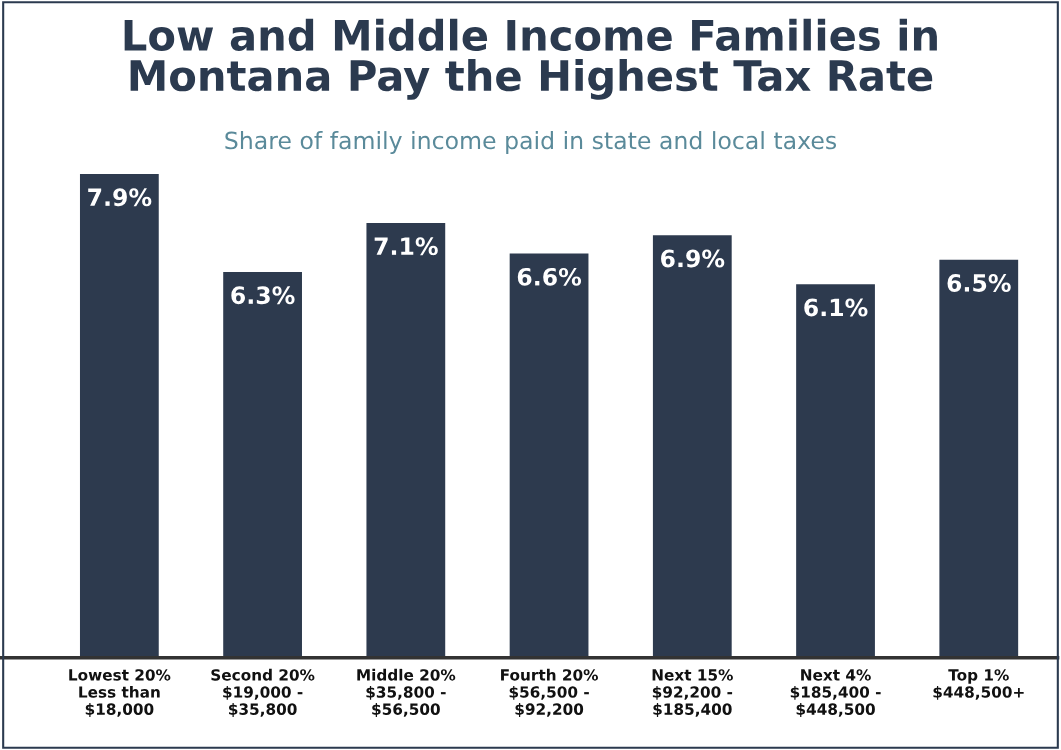  I want to click on x-tick-label: Top 1% $448,500+, so click(978, 684).